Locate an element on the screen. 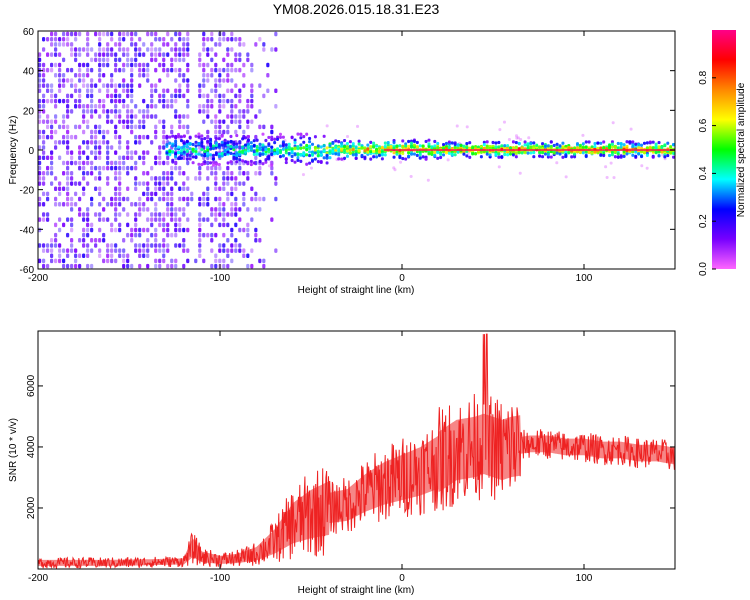 The image size is (750, 600). x-tick-label: -100 is located at coordinates (220, 278).